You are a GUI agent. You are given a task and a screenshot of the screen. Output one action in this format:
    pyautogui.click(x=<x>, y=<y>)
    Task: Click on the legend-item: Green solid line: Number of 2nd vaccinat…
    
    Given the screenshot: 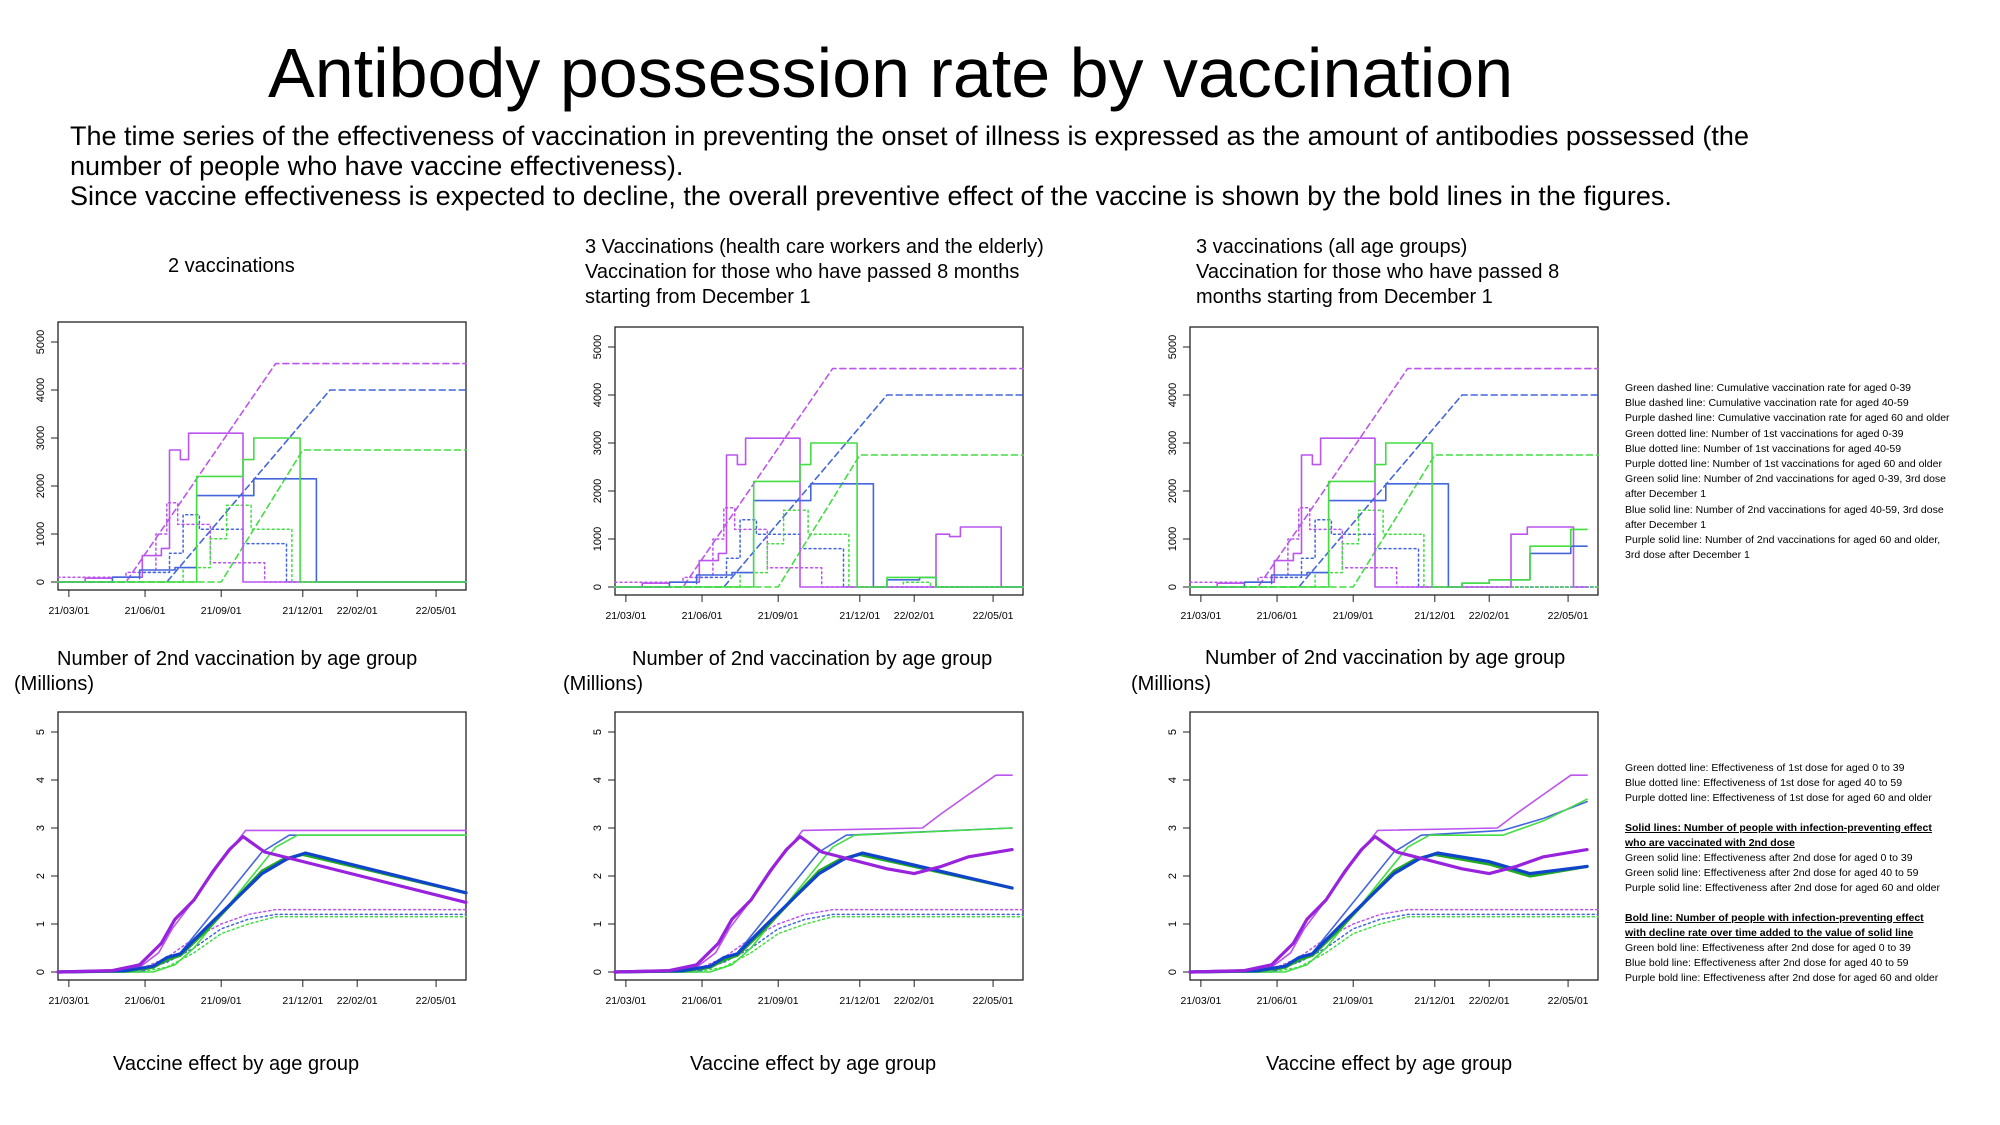 What is the action you would take?
    pyautogui.click(x=1786, y=479)
    